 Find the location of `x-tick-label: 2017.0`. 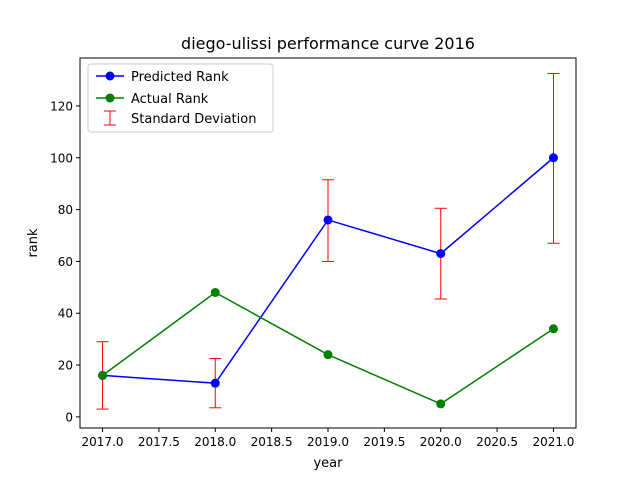

x-tick-label: 2017.0 is located at coordinates (103, 442).